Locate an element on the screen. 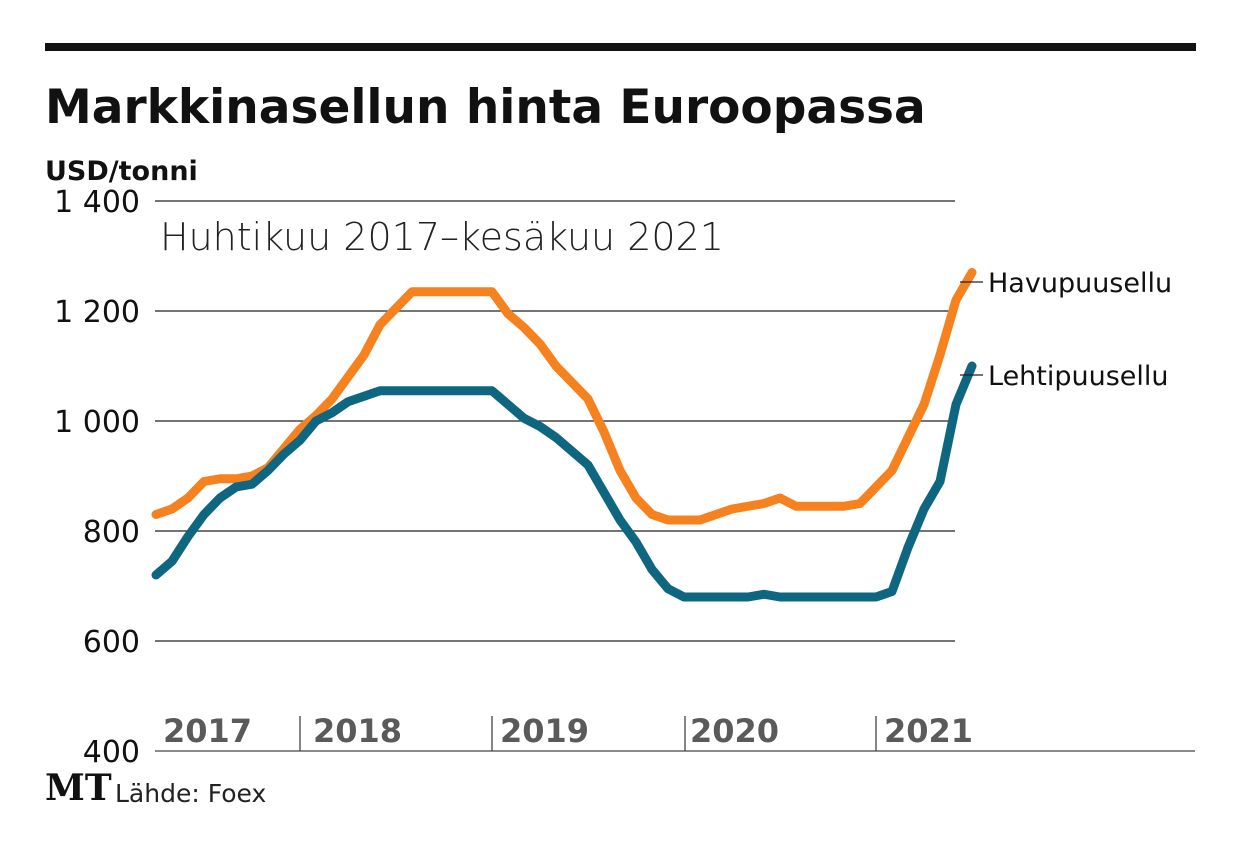 This screenshot has height=854, width=1240. y-axis-unit: USD/tonni is located at coordinates (121, 171).